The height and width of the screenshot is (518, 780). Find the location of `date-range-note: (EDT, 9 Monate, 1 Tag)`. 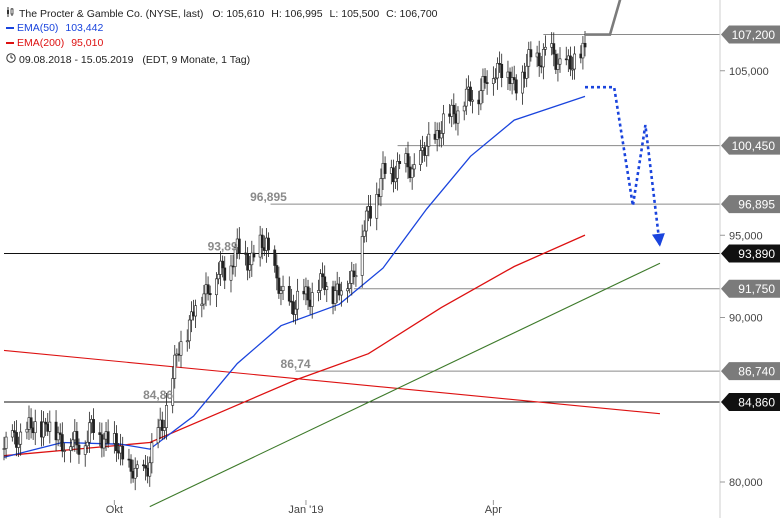

date-range-note: (EDT, 9 Monate, 1 Tag) is located at coordinates (196, 60).